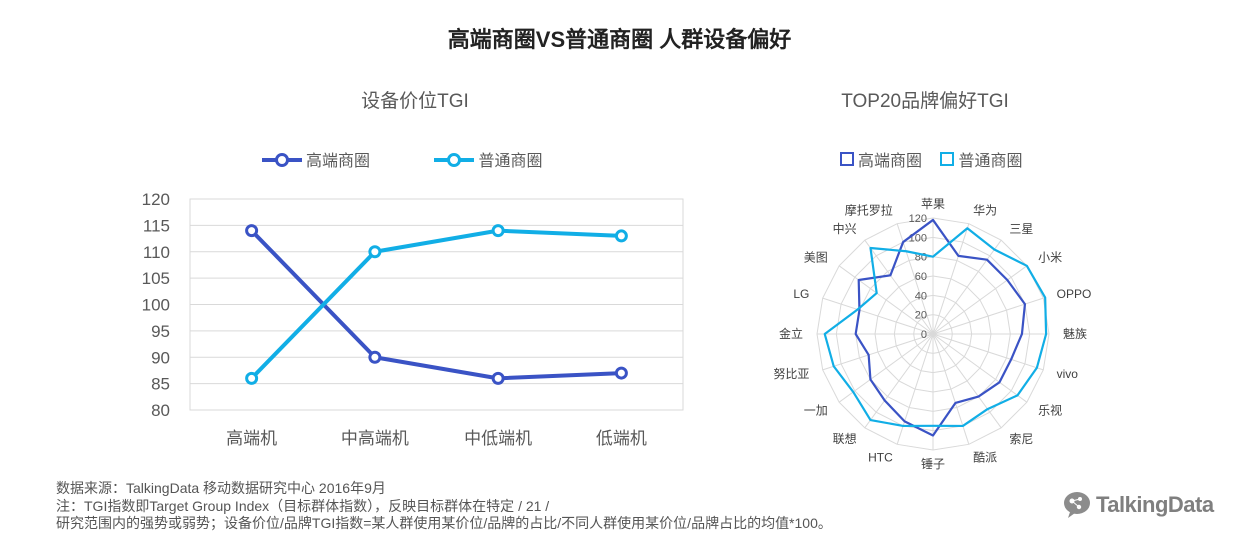 The image size is (1239, 542). What do you see at coordinates (156, 305) in the screenshot?
I see `y-tick-label: 100` at bounding box center [156, 305].